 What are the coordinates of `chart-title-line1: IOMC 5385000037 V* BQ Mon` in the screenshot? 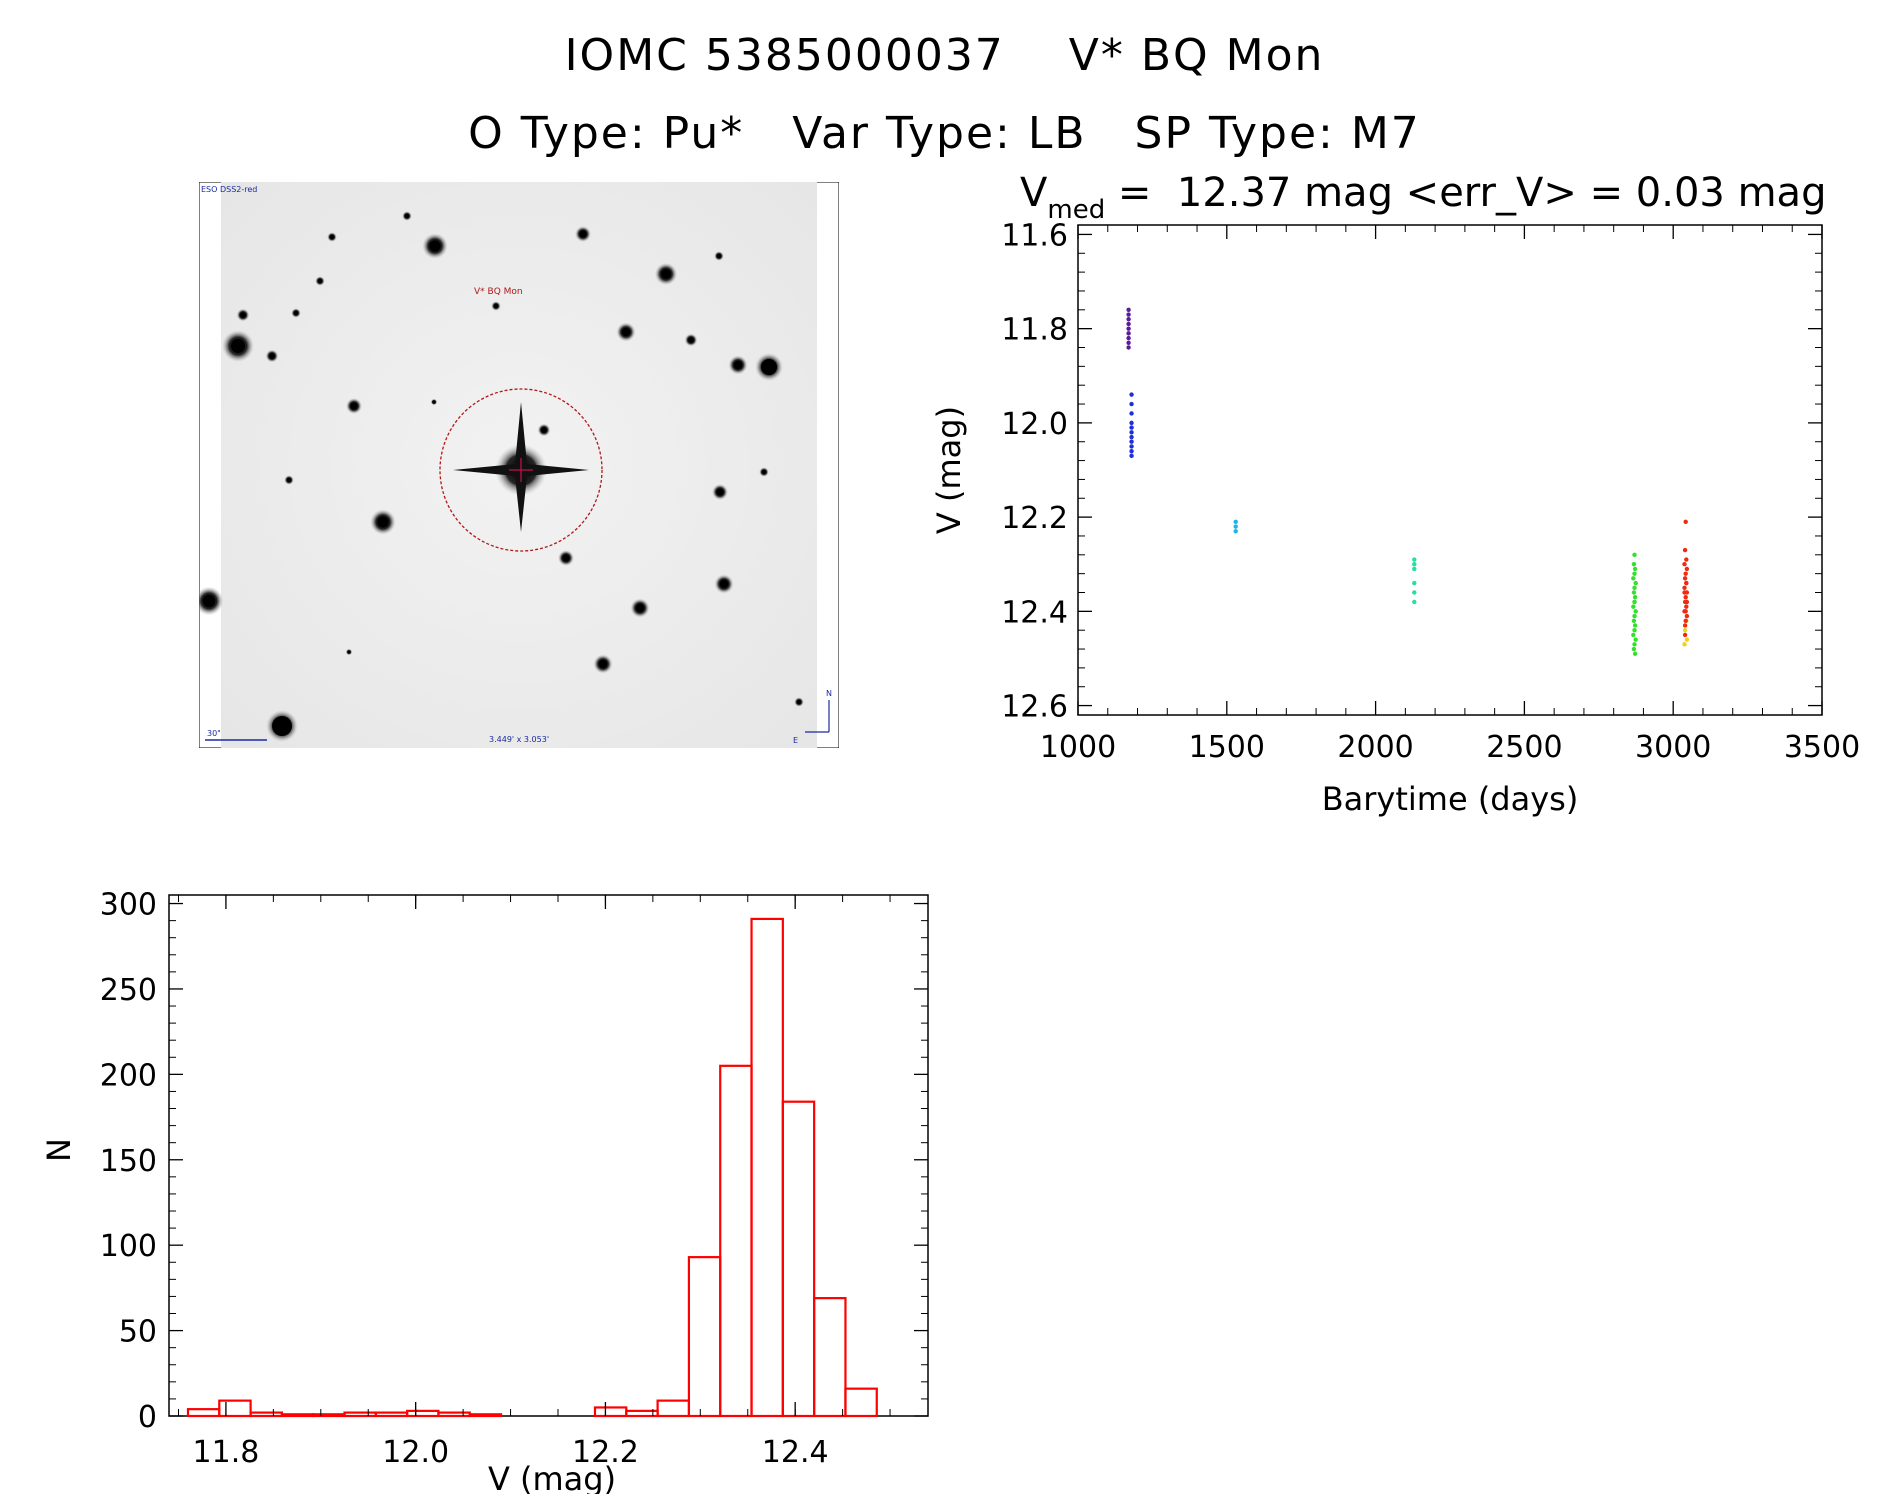 It's located at (944, 55).